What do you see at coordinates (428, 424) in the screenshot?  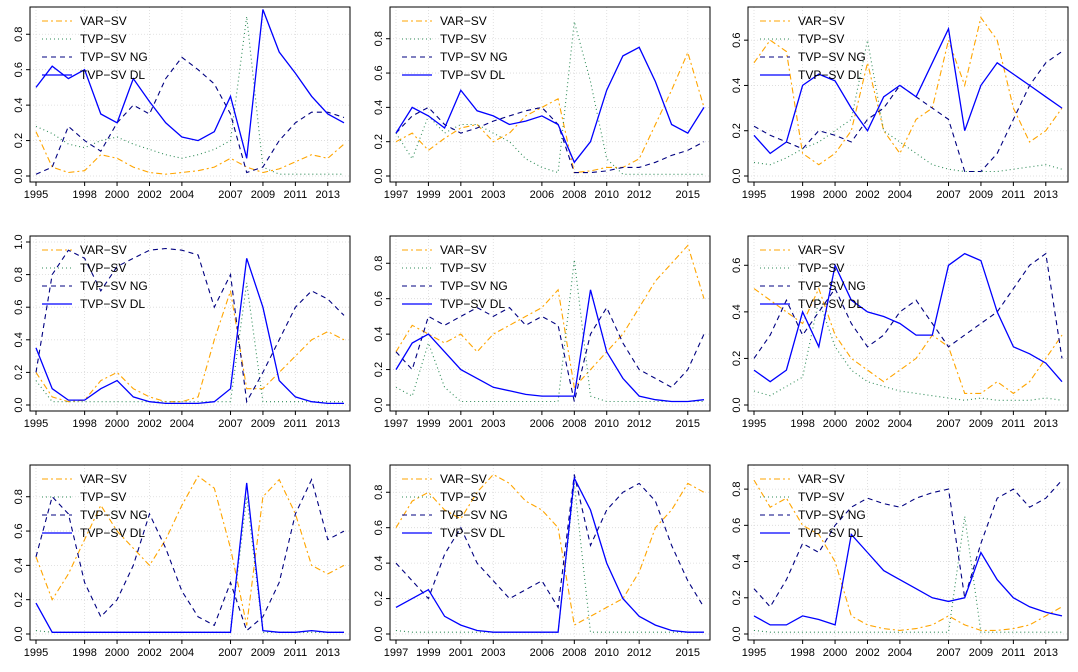 I see `x-tick-label: 1999` at bounding box center [428, 424].